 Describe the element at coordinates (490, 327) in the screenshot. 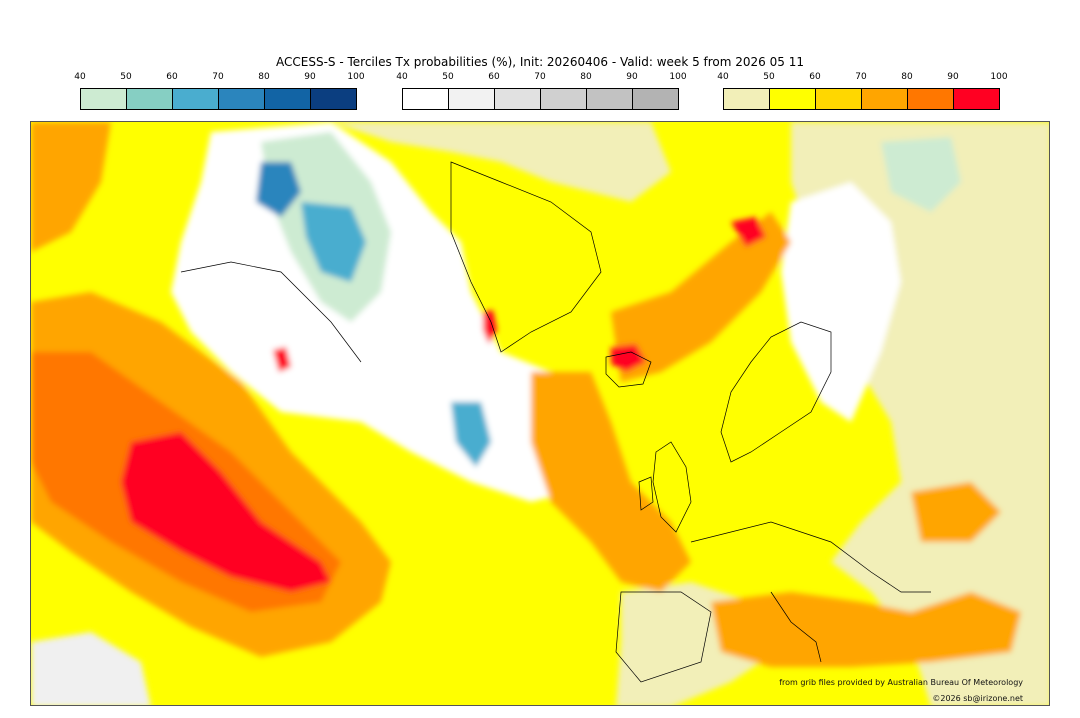

I see `region-red-greenland-coast` at that location.